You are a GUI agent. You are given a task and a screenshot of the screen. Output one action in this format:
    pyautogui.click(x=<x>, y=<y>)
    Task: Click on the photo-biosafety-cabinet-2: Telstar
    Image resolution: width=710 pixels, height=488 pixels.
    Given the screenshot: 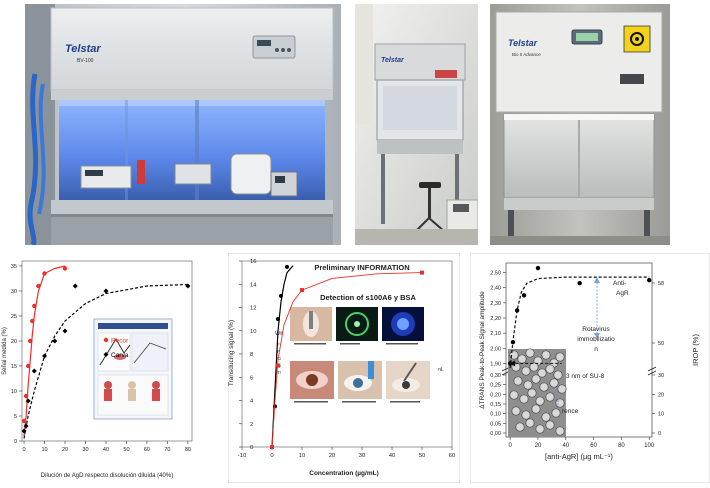 What is the action you would take?
    pyautogui.click(x=416, y=124)
    